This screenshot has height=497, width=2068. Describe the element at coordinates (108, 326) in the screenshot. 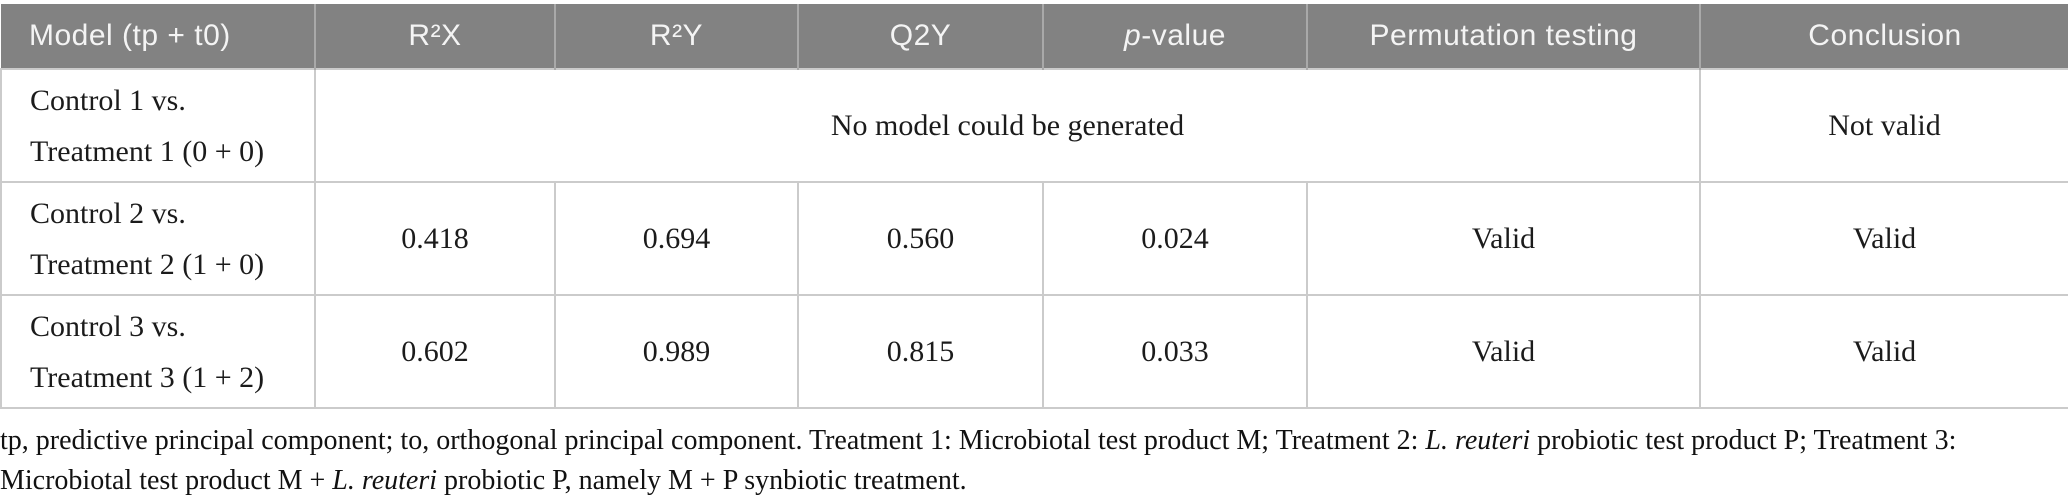

I see `model-line-1: Control 3 vs.` at that location.